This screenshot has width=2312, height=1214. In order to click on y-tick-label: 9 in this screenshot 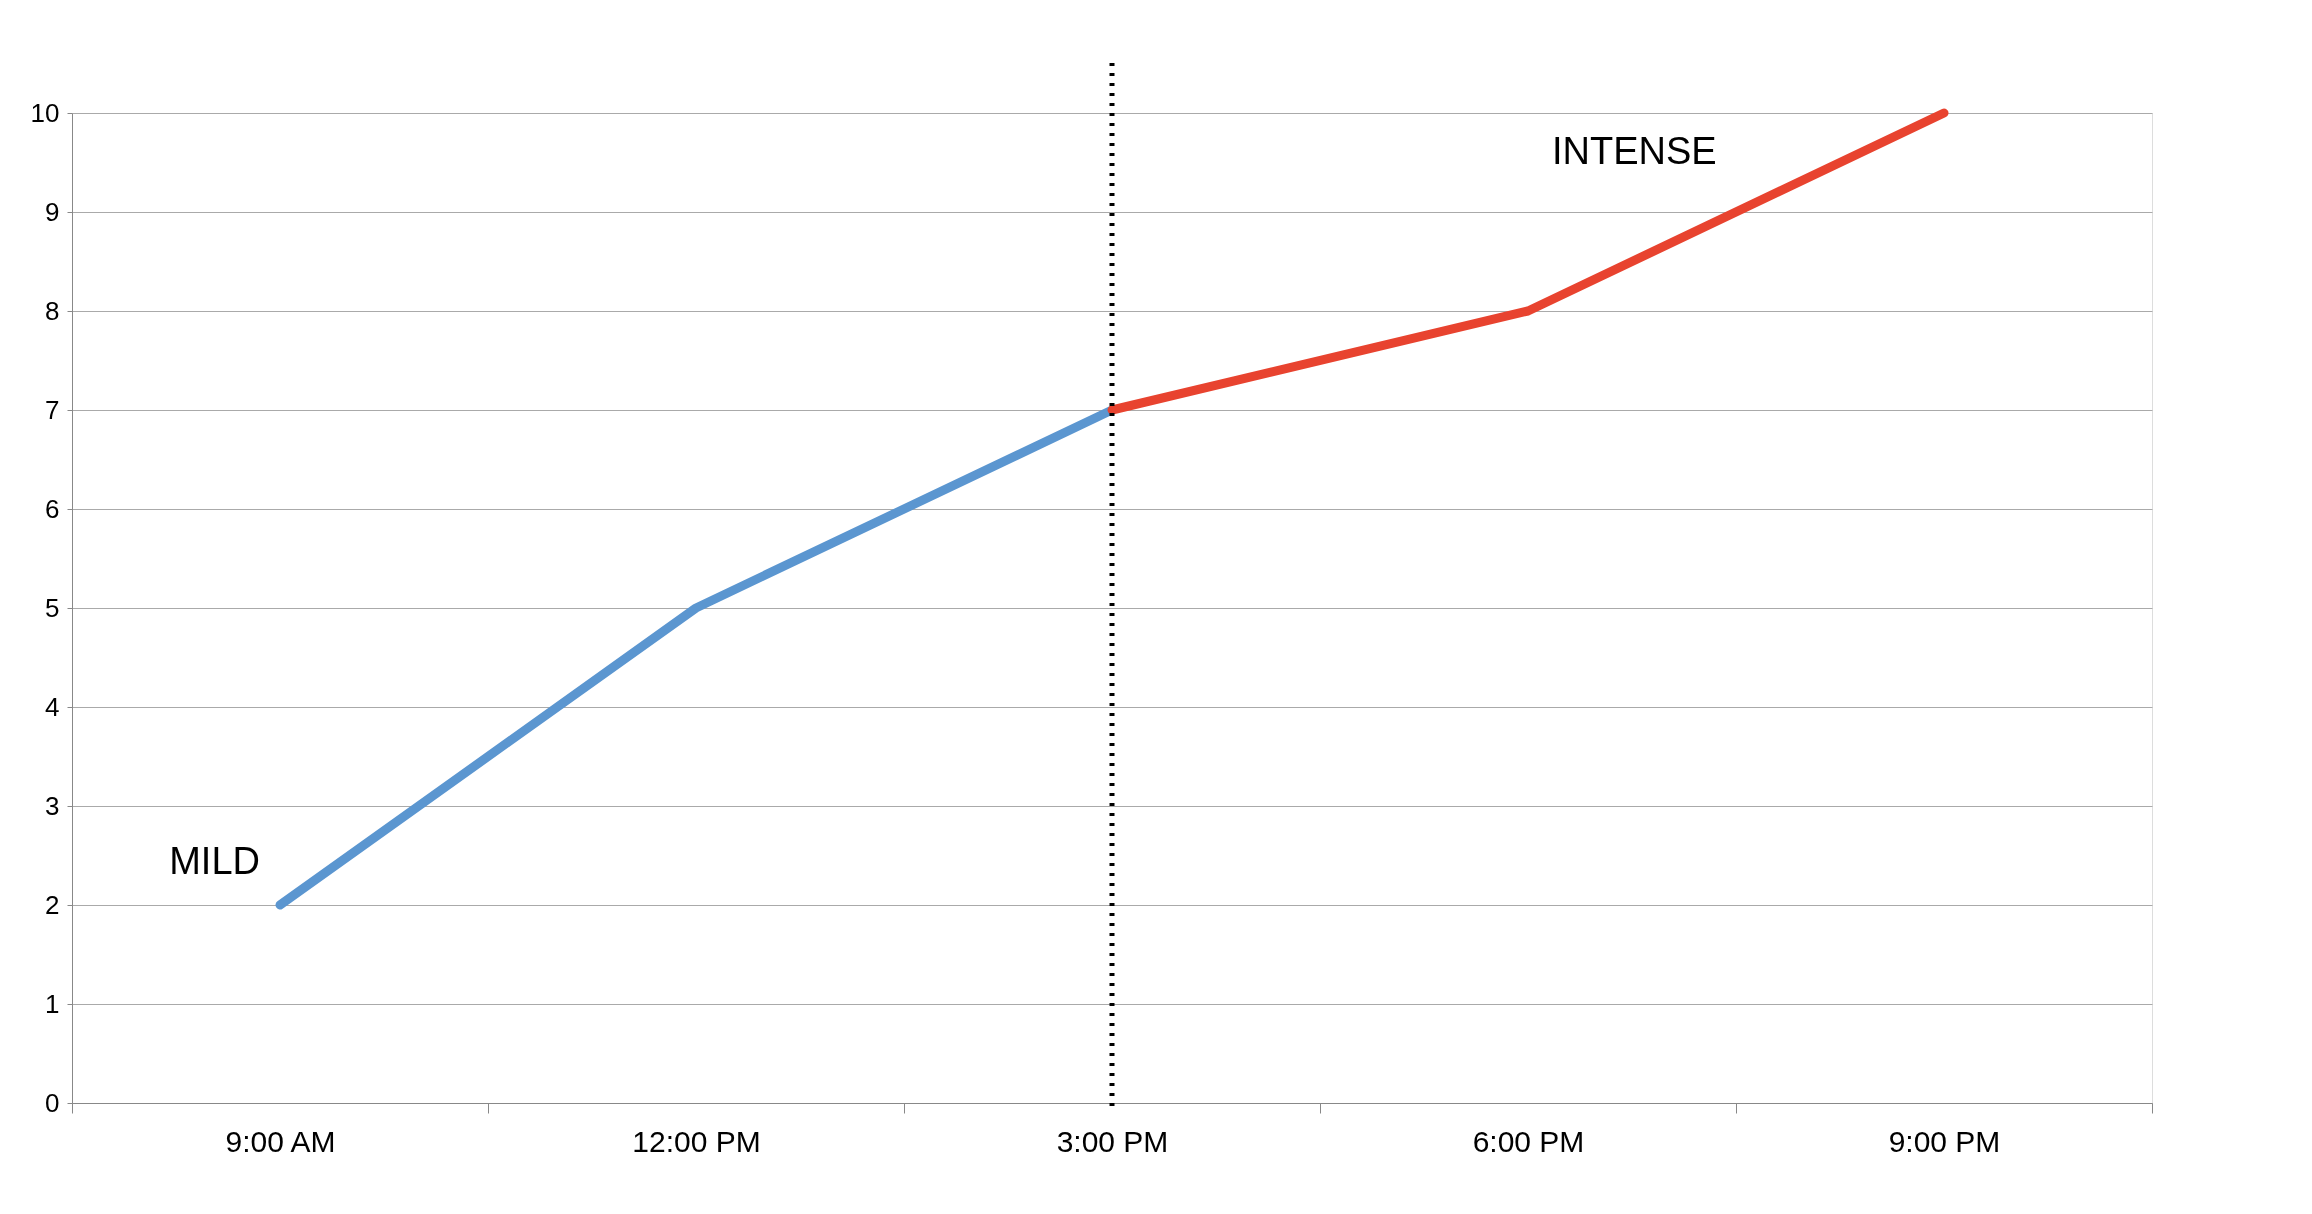, I will do `click(52, 211)`.